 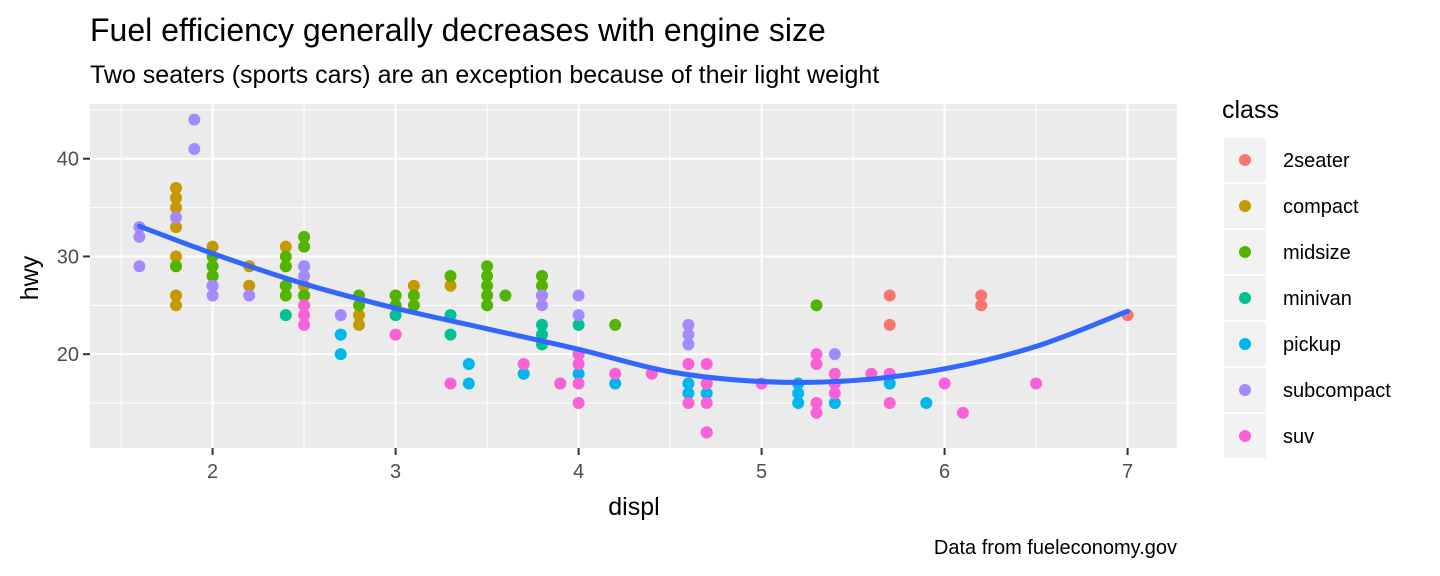 What do you see at coordinates (944, 472) in the screenshot?
I see `x-tick-label: 6` at bounding box center [944, 472].